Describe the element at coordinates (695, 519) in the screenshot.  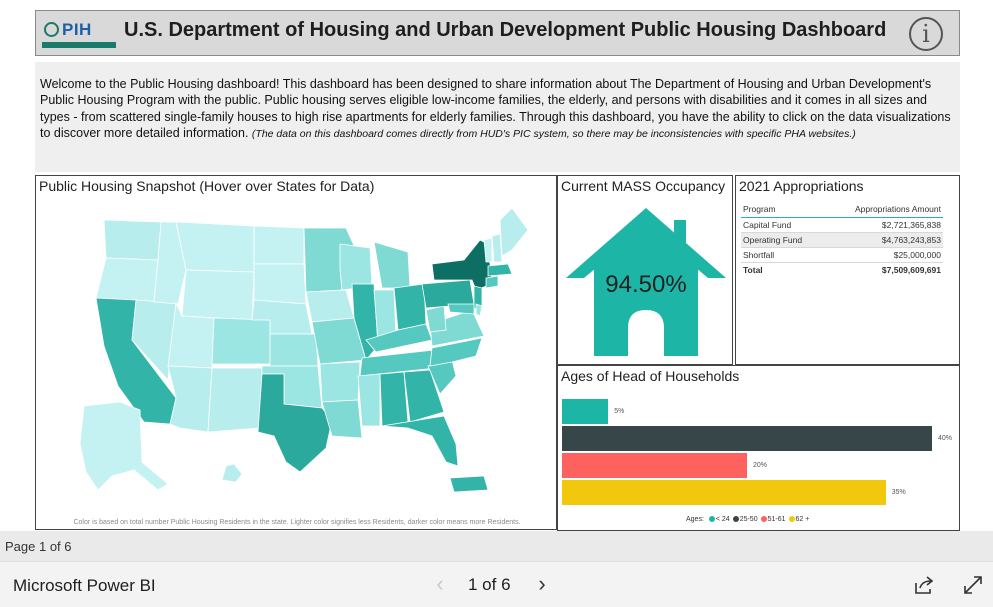
I see `legend-title: Ages:` at that location.